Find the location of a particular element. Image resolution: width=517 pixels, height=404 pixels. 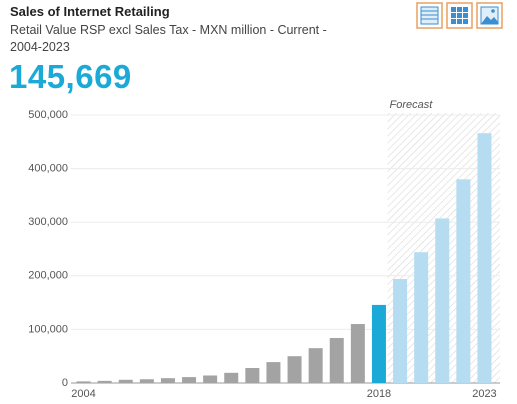

y-tick-label: 200,000 is located at coordinates (48, 276).